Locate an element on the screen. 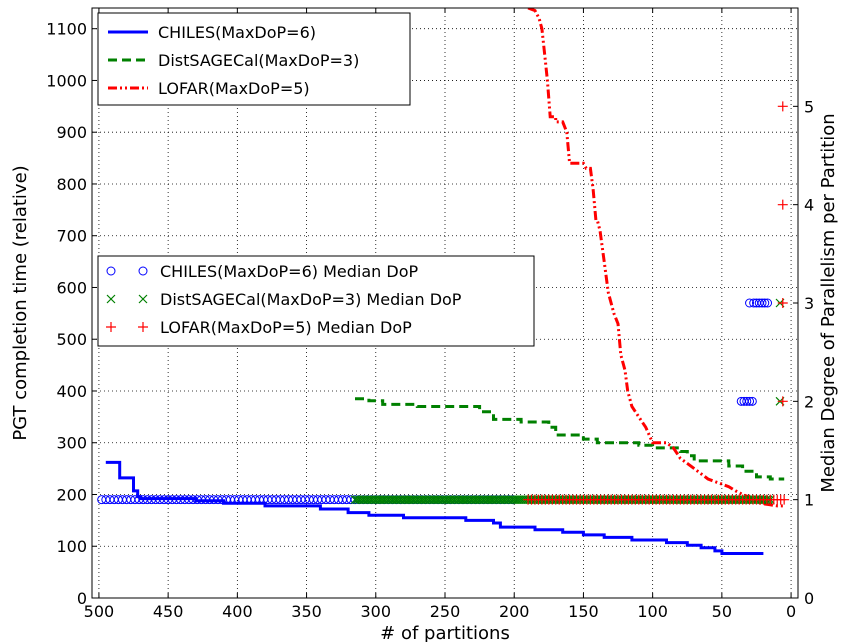  legend-label-lofar: LOFAR(MaxDoP=5) is located at coordinates (234, 88).